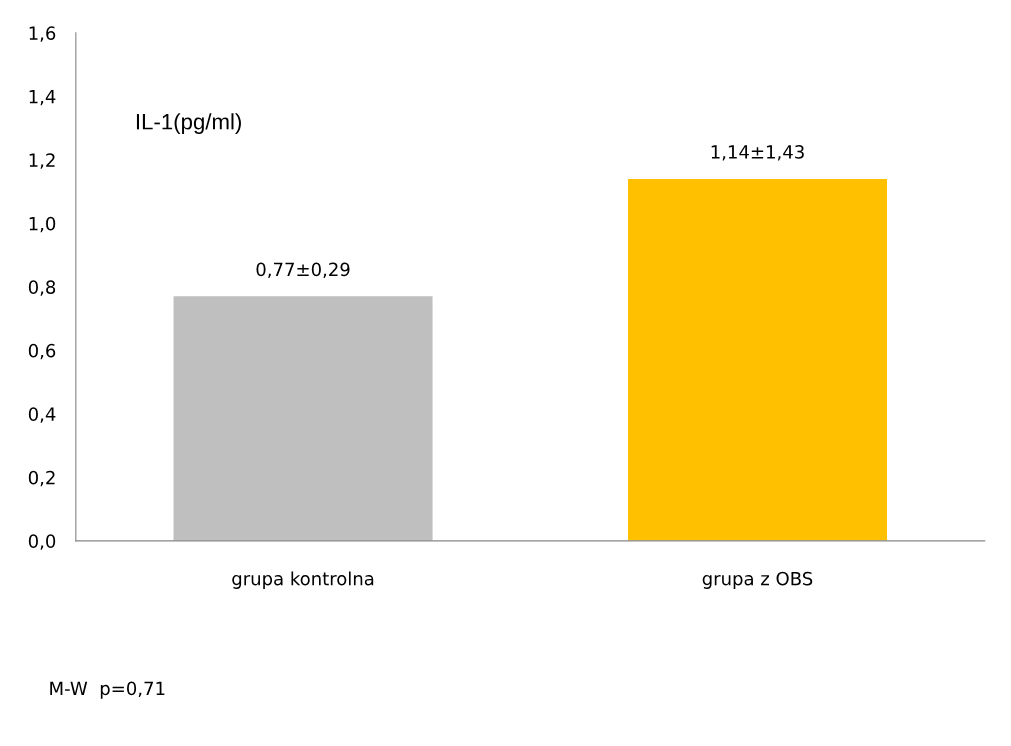  I want to click on y-tick-label: 0,0, so click(42, 542).